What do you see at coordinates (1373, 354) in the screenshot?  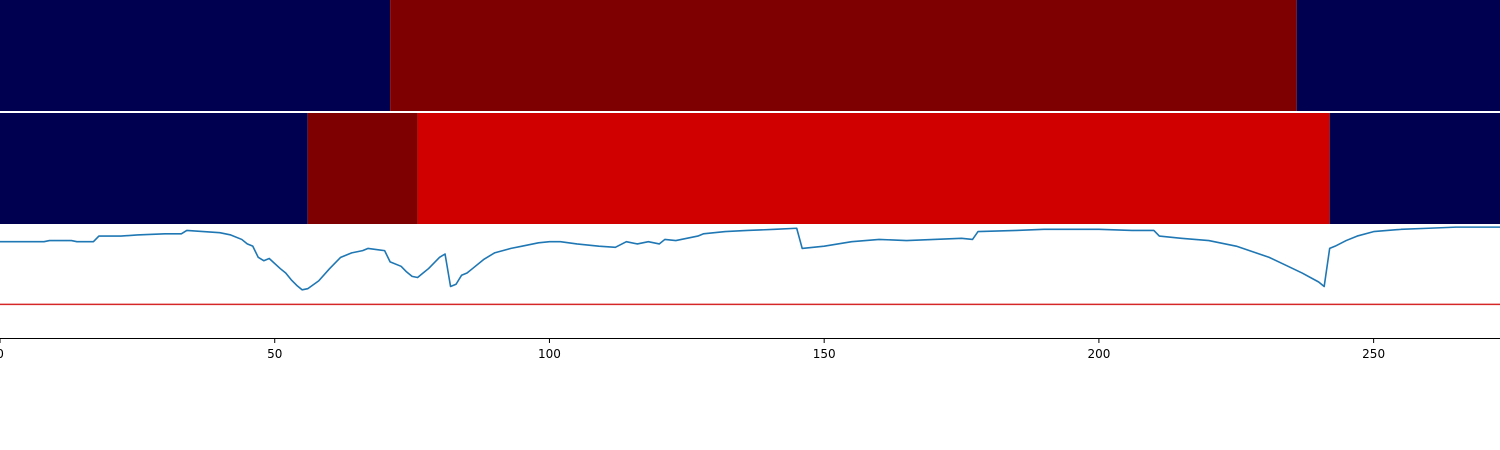 I see `x-tick-label-250: 250` at bounding box center [1373, 354].